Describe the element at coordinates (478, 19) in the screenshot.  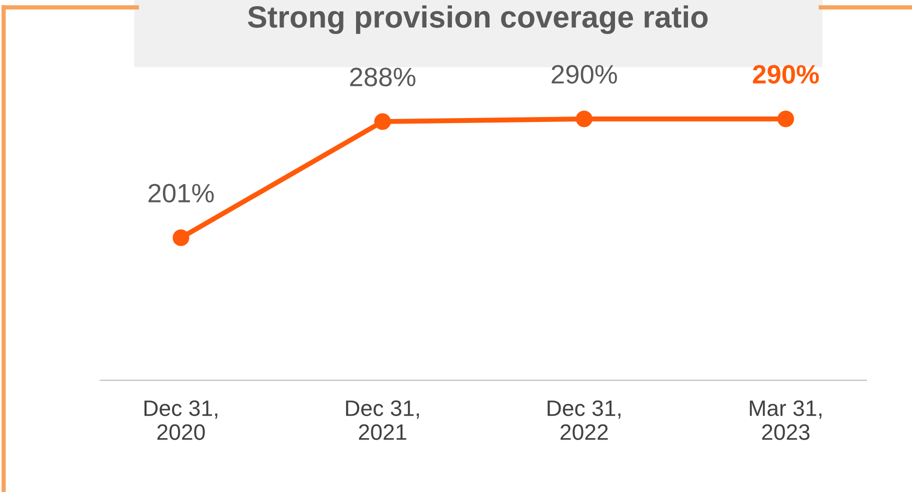
I see `chart-title: Strong provision coverage ratio` at that location.